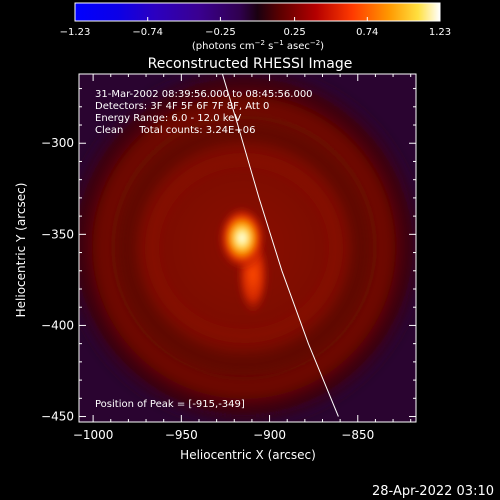  What do you see at coordinates (57, 417) in the screenshot?
I see `y-tick-label: −450` at bounding box center [57, 417].